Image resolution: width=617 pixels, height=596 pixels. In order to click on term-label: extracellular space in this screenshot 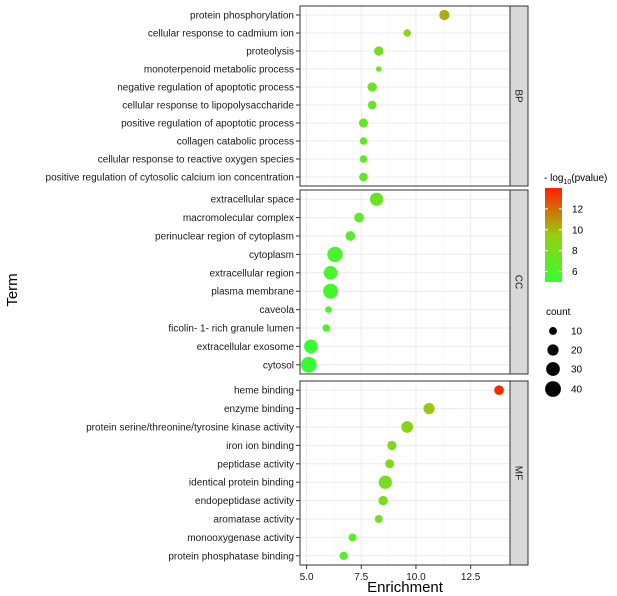, I will do `click(253, 200)`.